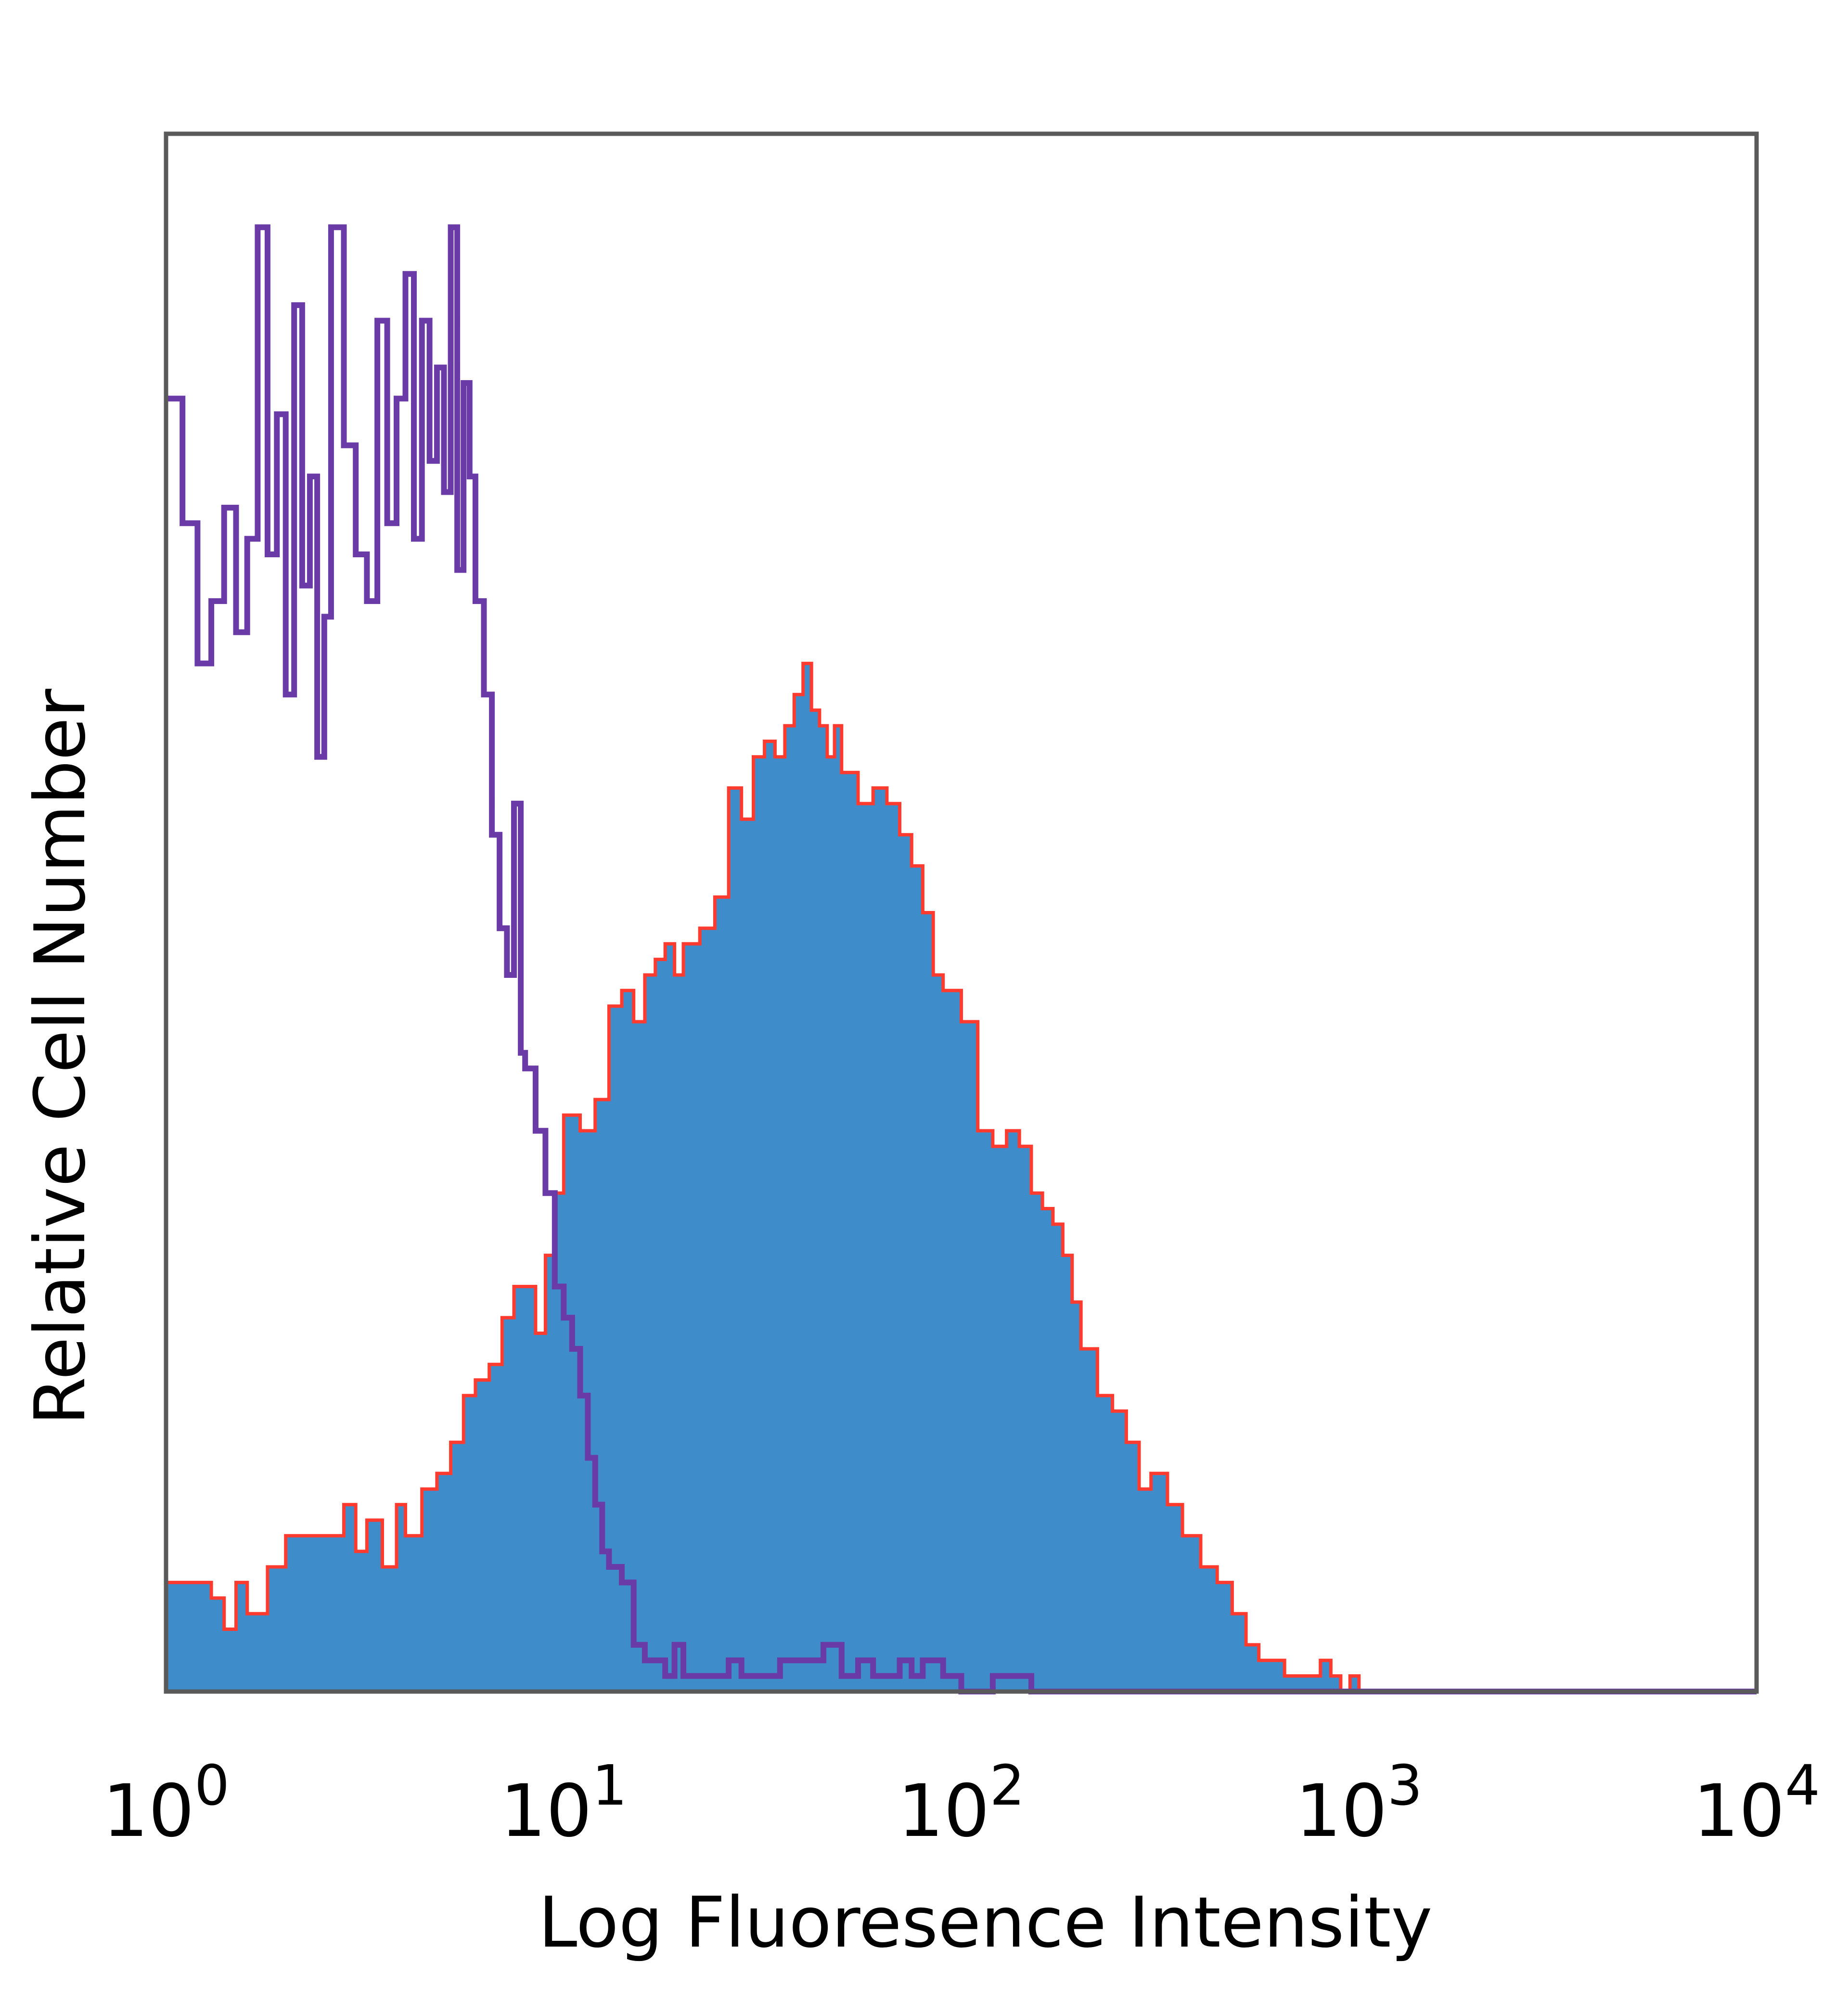 The height and width of the screenshot is (2000, 1848). I want to click on x-axis-ticks: 10⁰ 10¹ 10² 10³ 10⁴, so click(961, 1803).